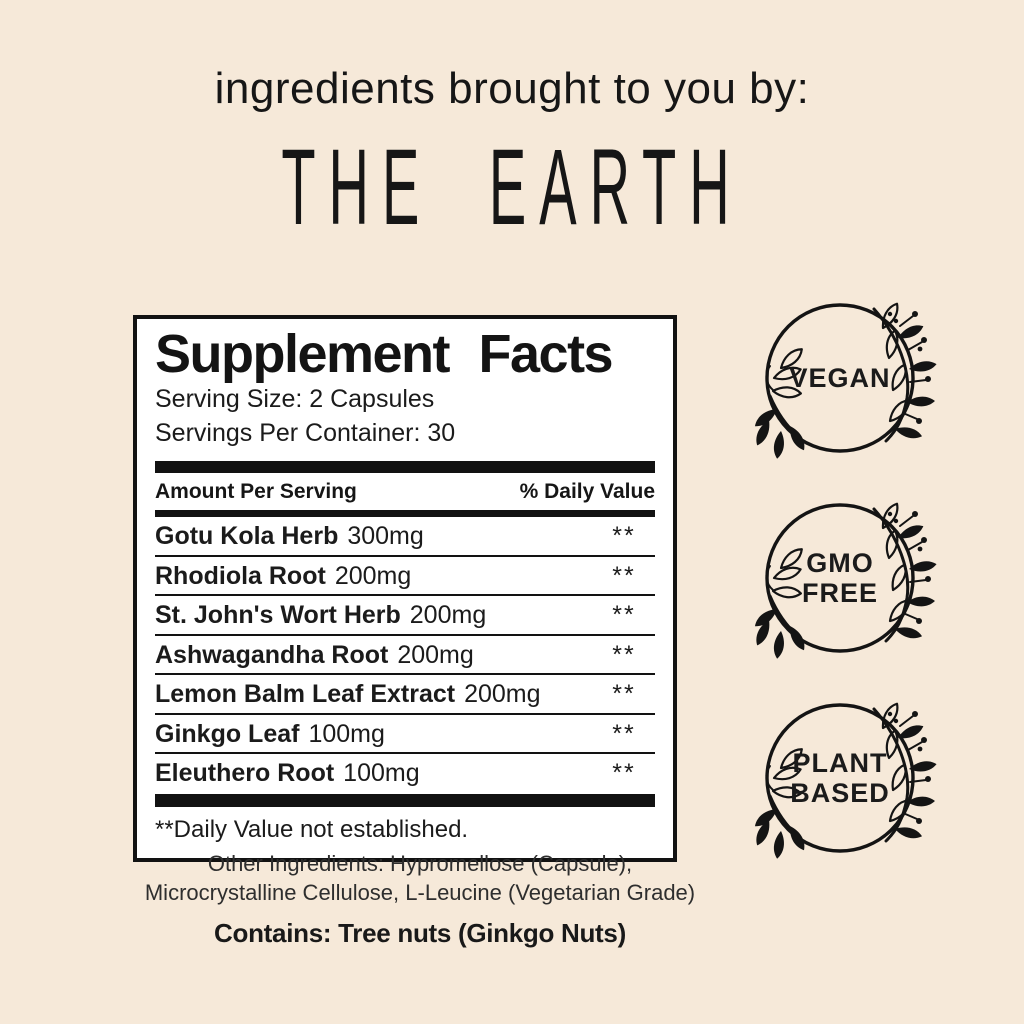  Describe the element at coordinates (405, 800) in the screenshot. I see `divider-thick-bottom` at that location.